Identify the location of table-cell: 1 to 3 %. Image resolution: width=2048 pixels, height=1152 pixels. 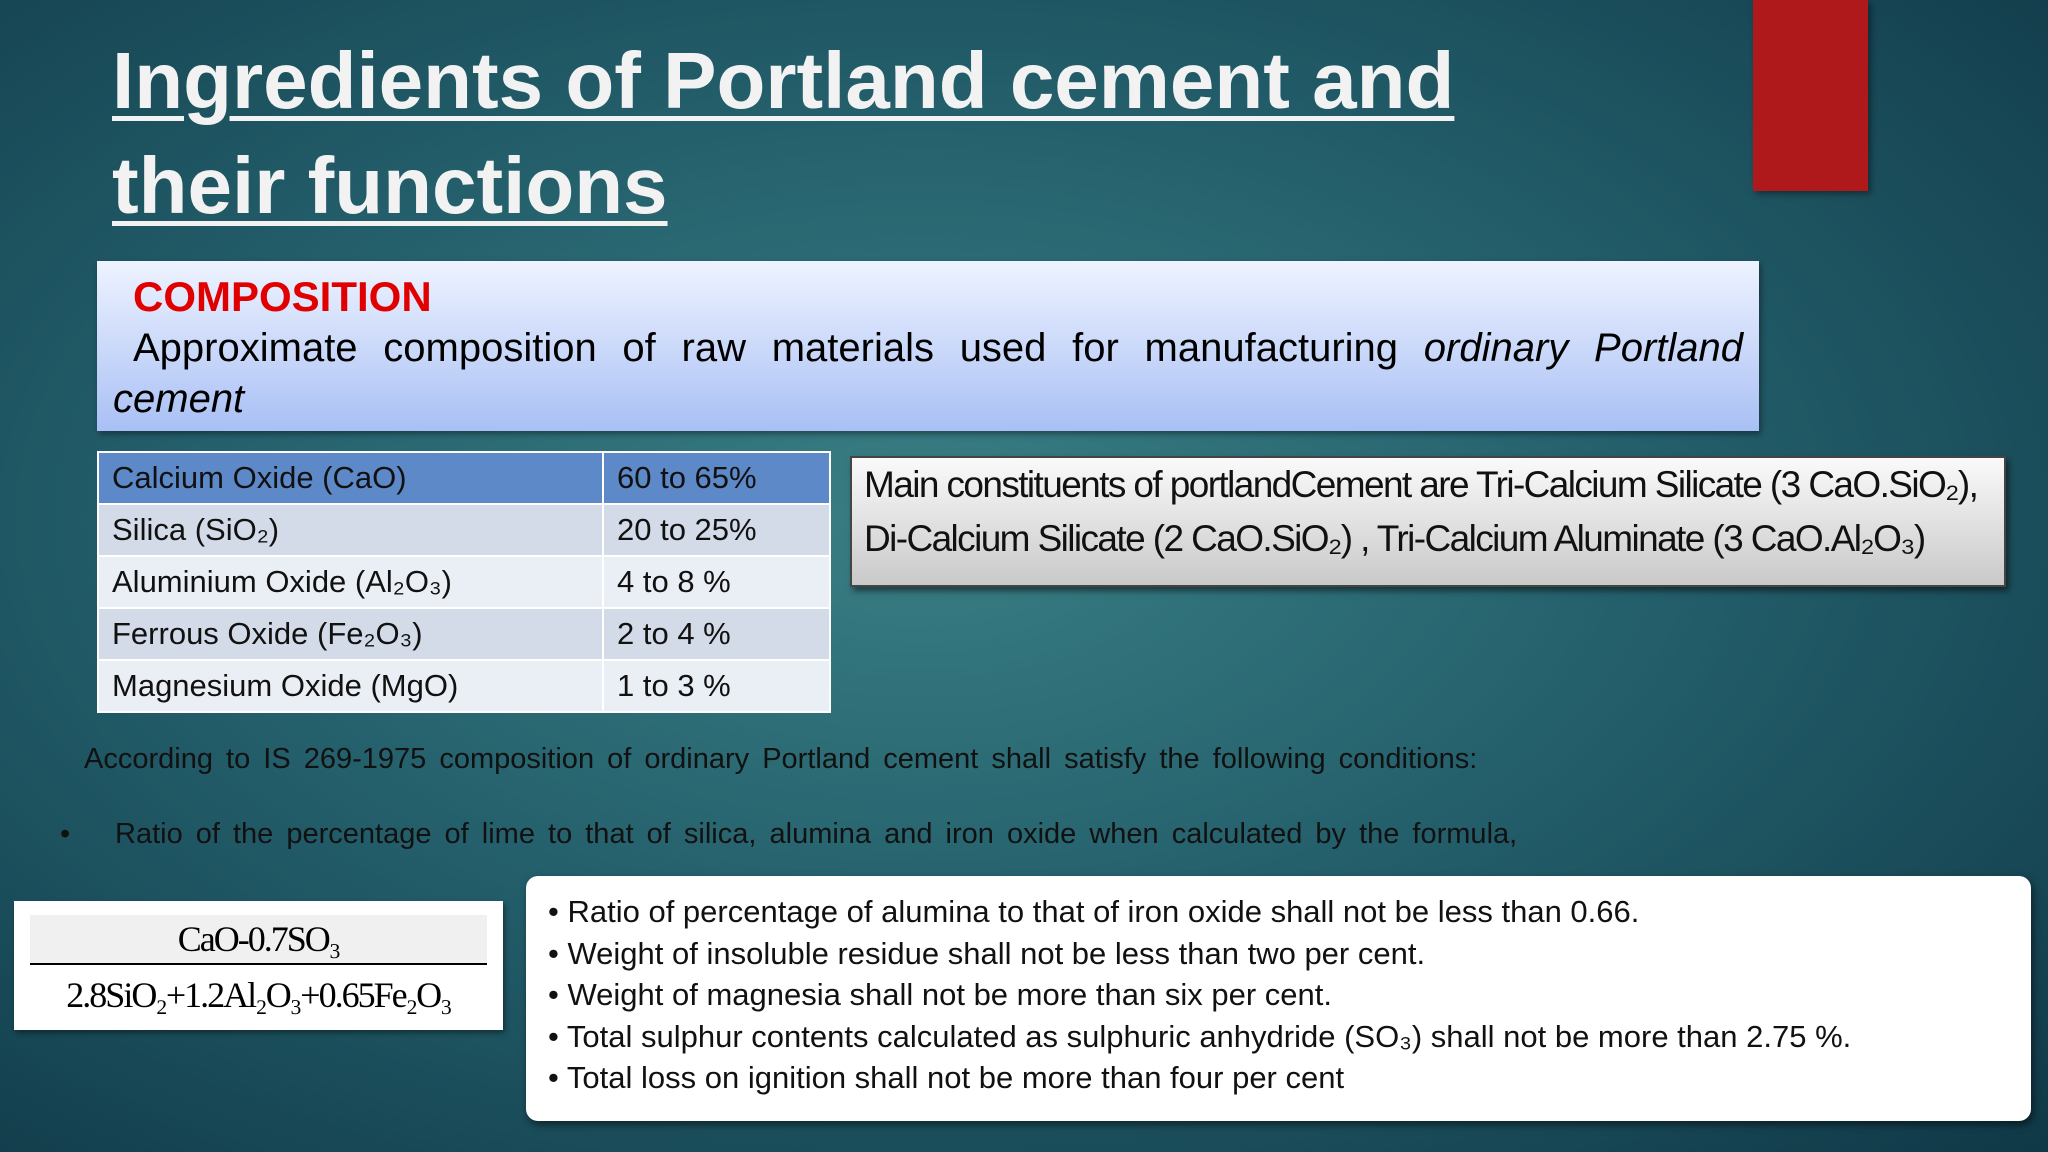
(716, 686).